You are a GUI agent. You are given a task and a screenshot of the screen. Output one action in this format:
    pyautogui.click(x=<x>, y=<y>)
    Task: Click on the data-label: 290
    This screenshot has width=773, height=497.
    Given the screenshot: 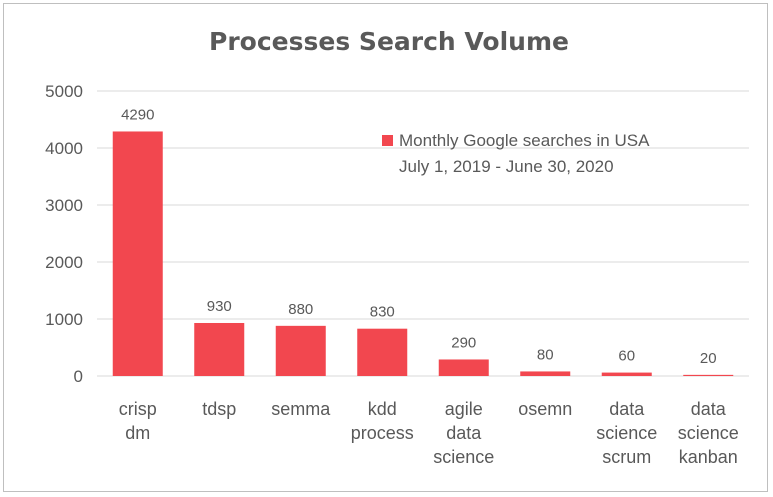 What is the action you would take?
    pyautogui.click(x=463, y=342)
    